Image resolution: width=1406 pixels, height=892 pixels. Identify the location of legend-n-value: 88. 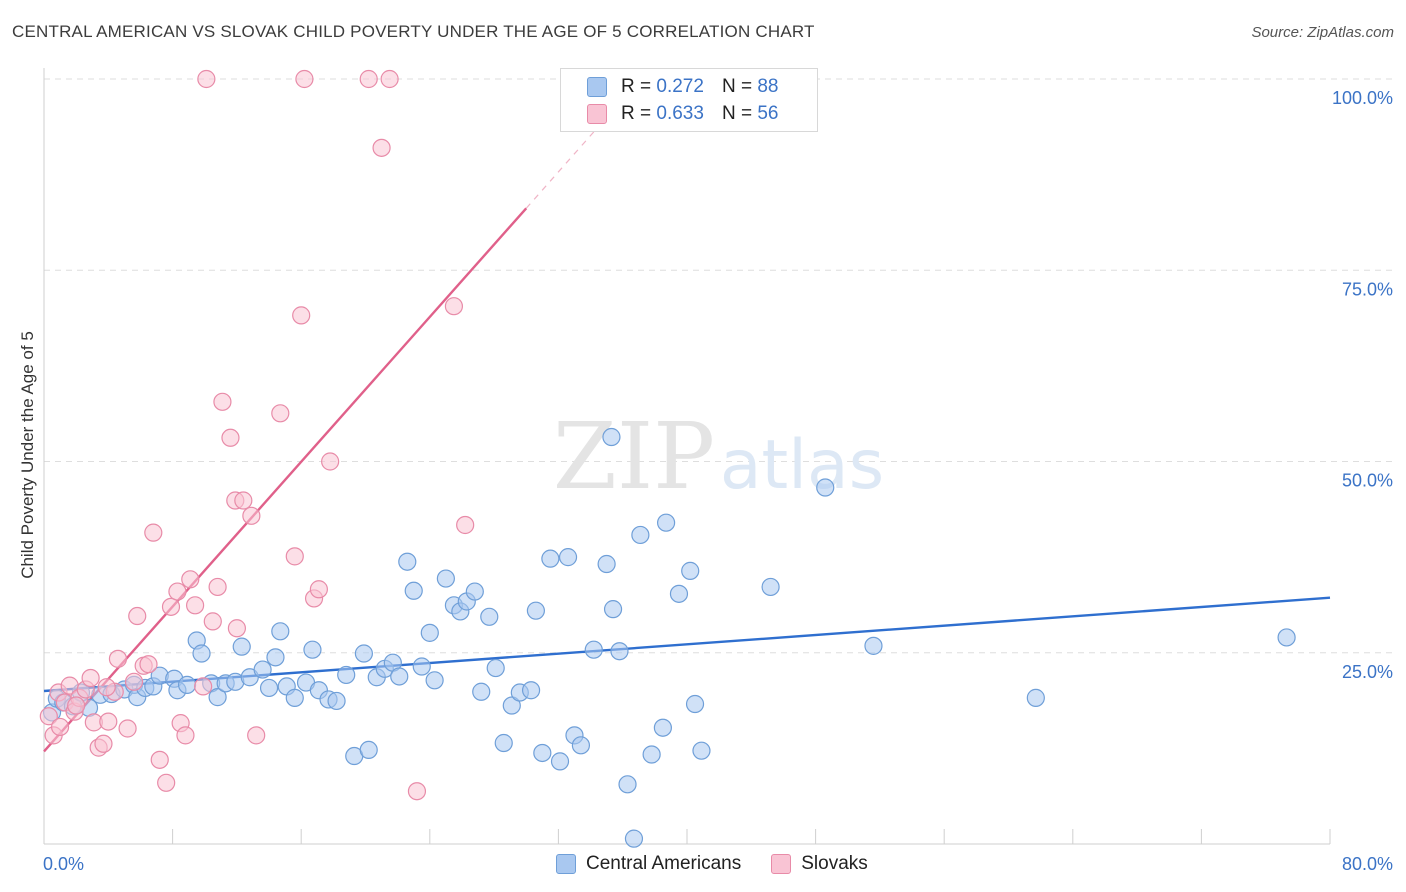
(768, 86).